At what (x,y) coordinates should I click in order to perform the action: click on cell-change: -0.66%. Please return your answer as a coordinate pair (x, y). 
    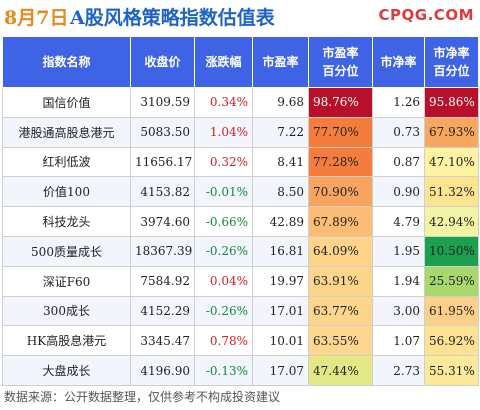
    Looking at the image, I should click on (223, 221).